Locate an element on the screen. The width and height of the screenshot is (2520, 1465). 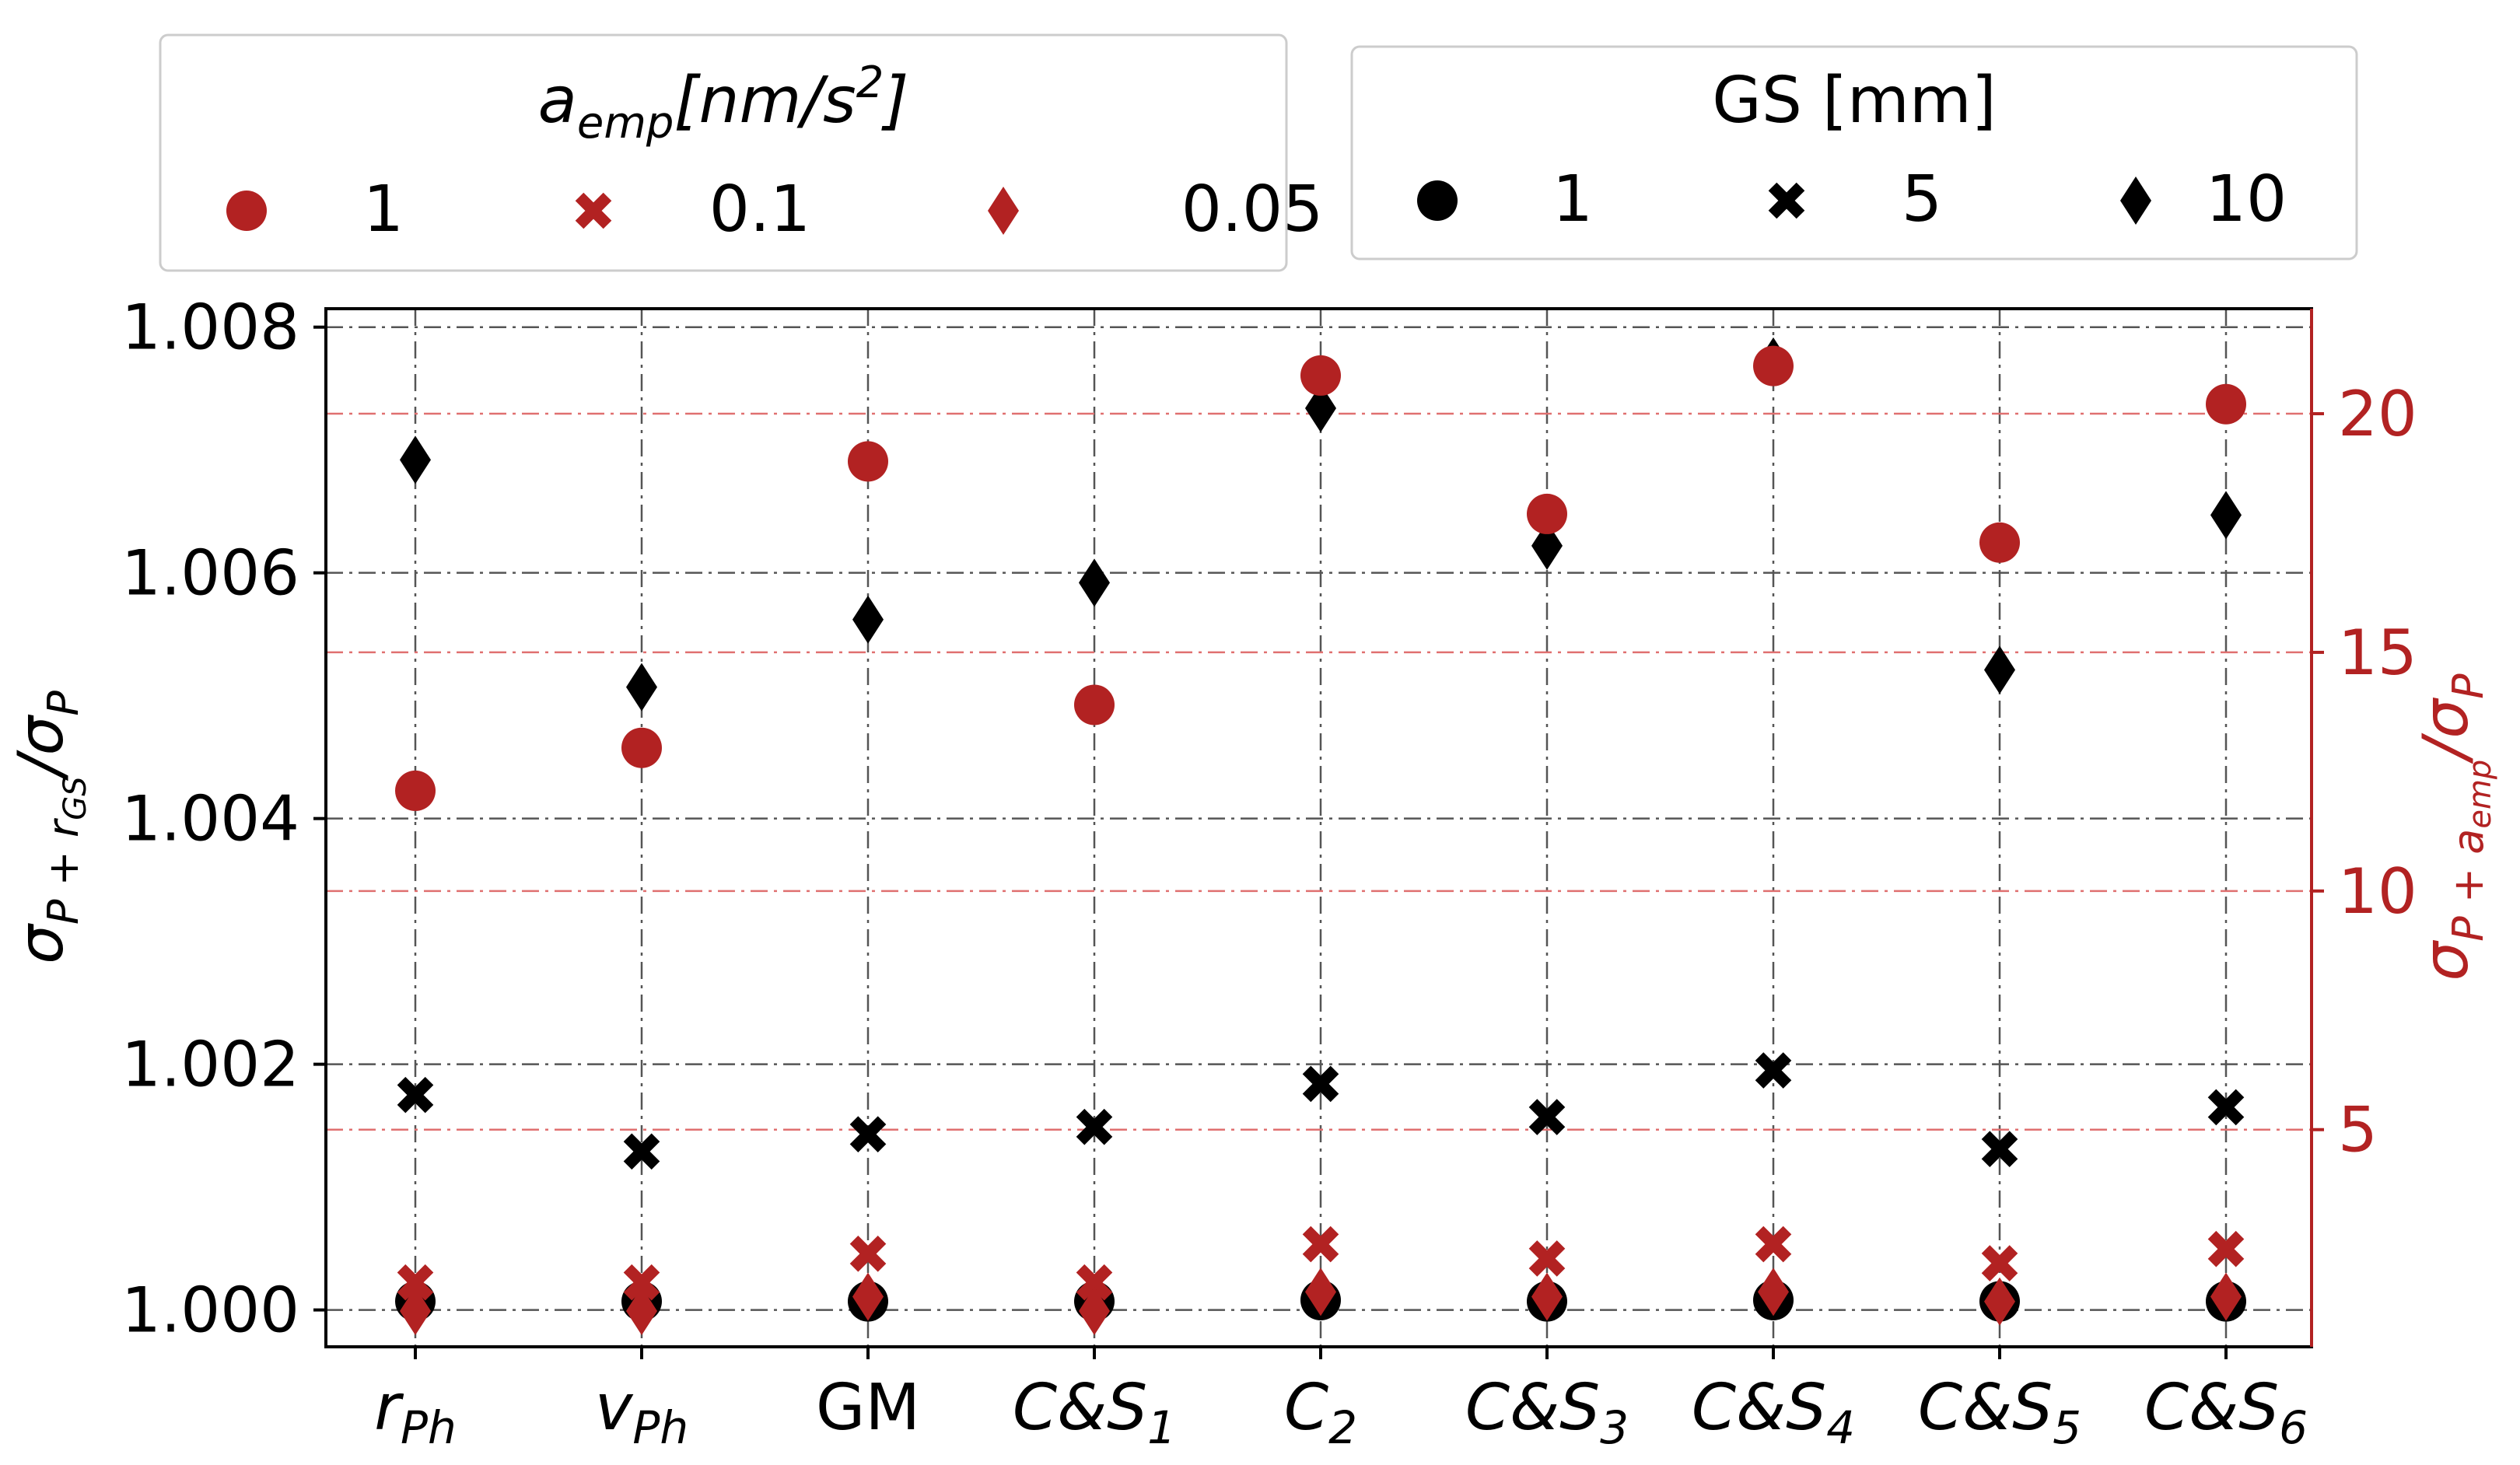
left-tick-label: 1.004 is located at coordinates (210, 819).